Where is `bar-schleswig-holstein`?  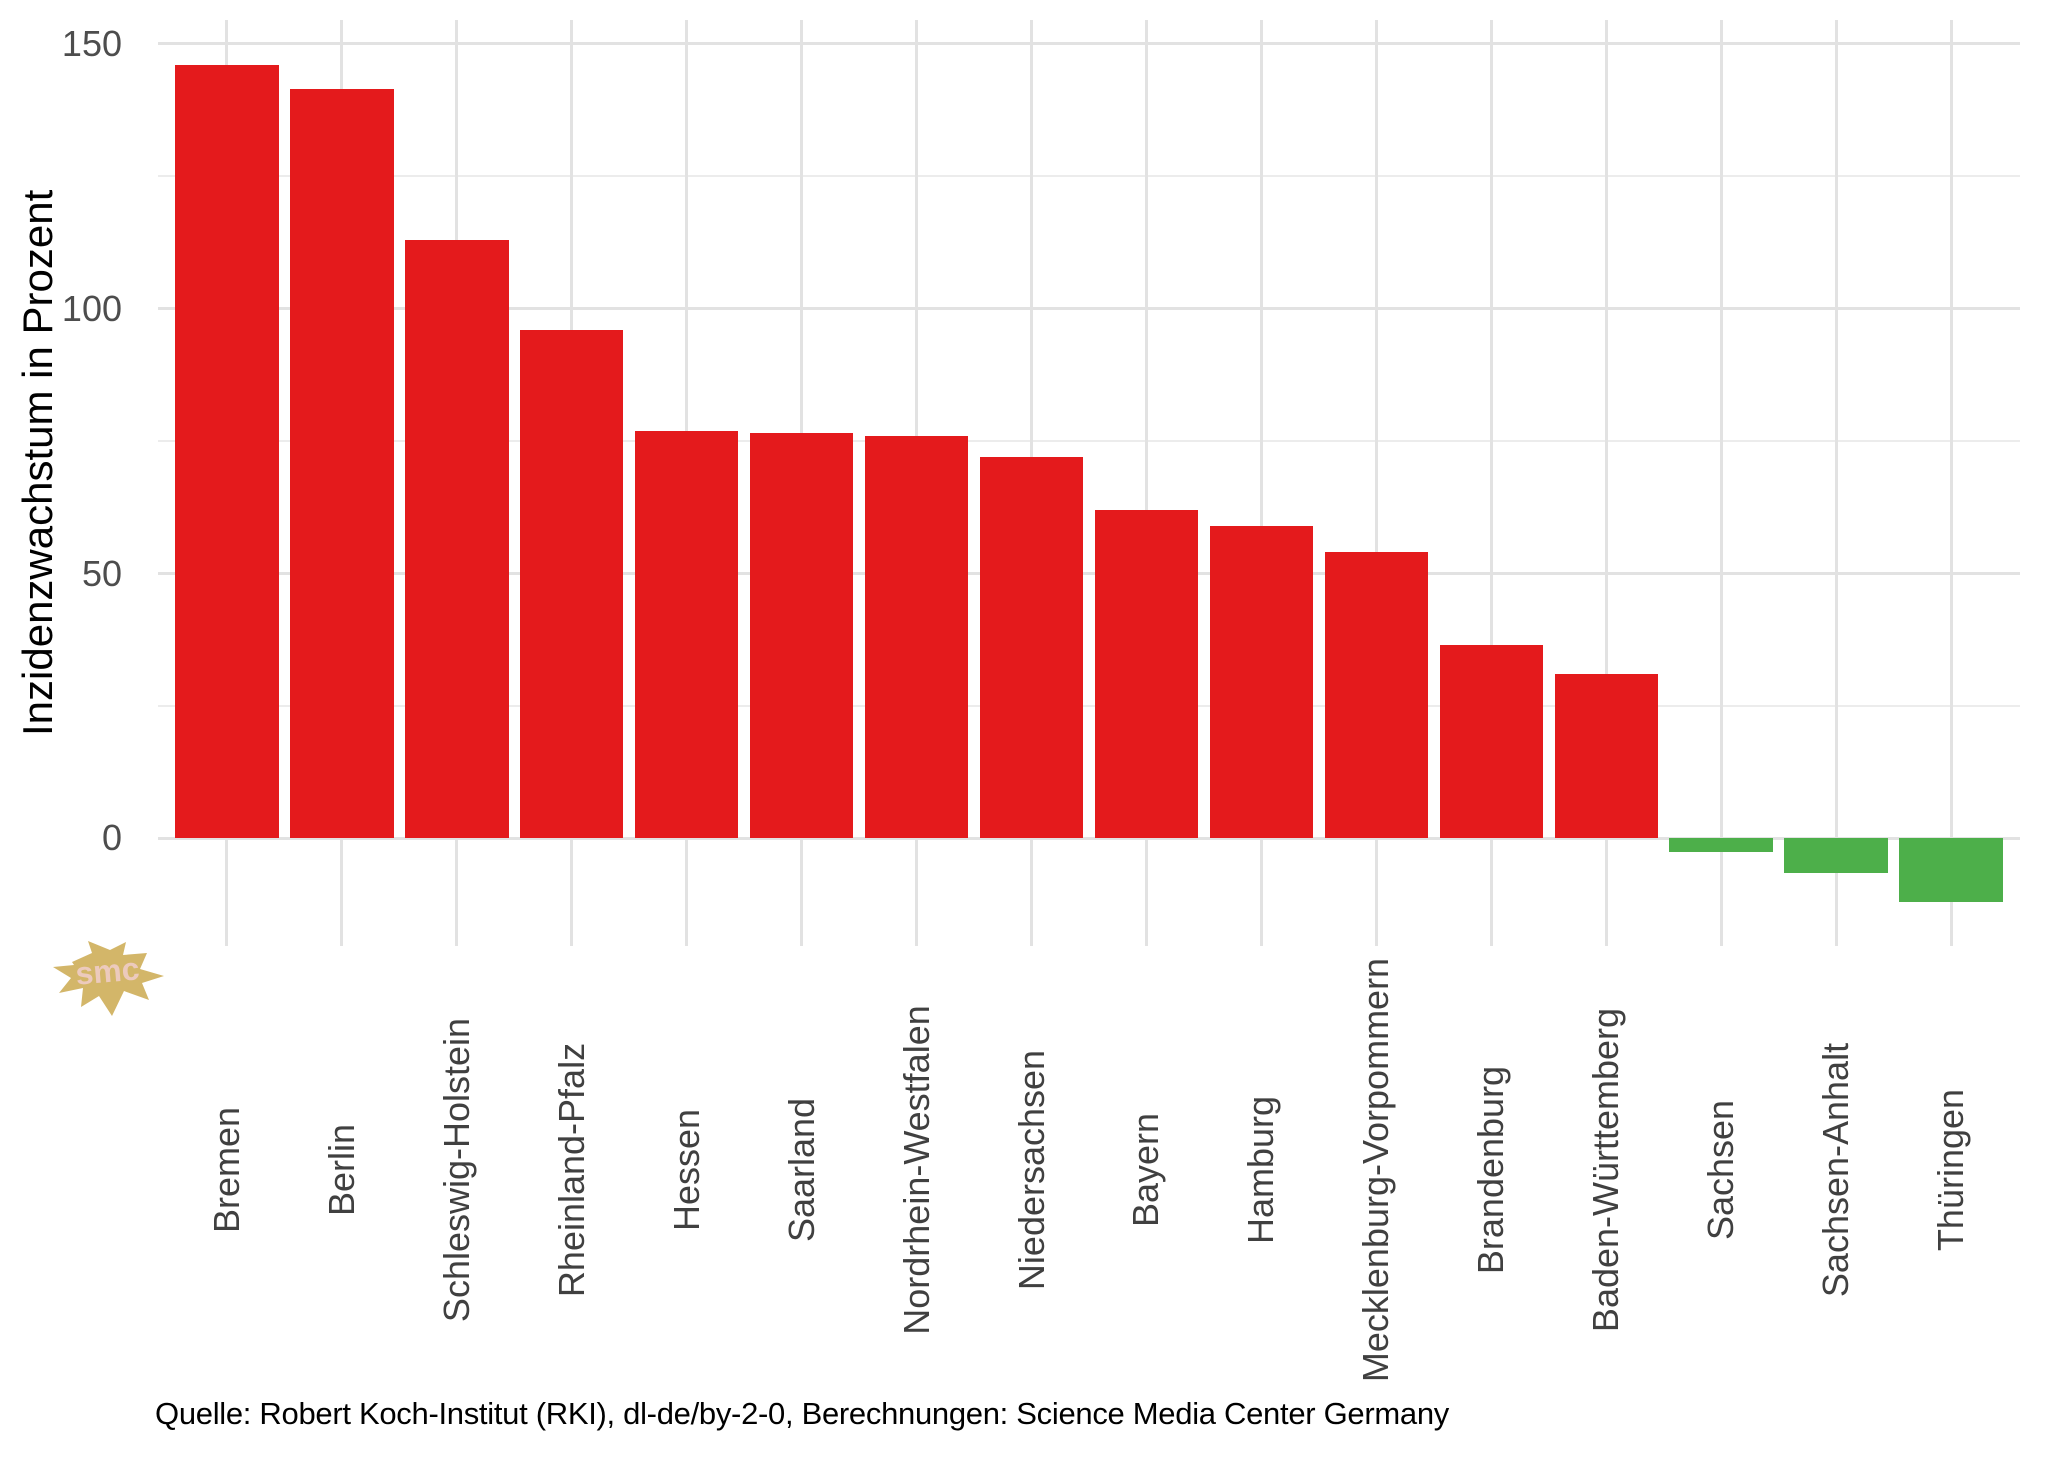
bar-schleswig-holstein is located at coordinates (457, 539).